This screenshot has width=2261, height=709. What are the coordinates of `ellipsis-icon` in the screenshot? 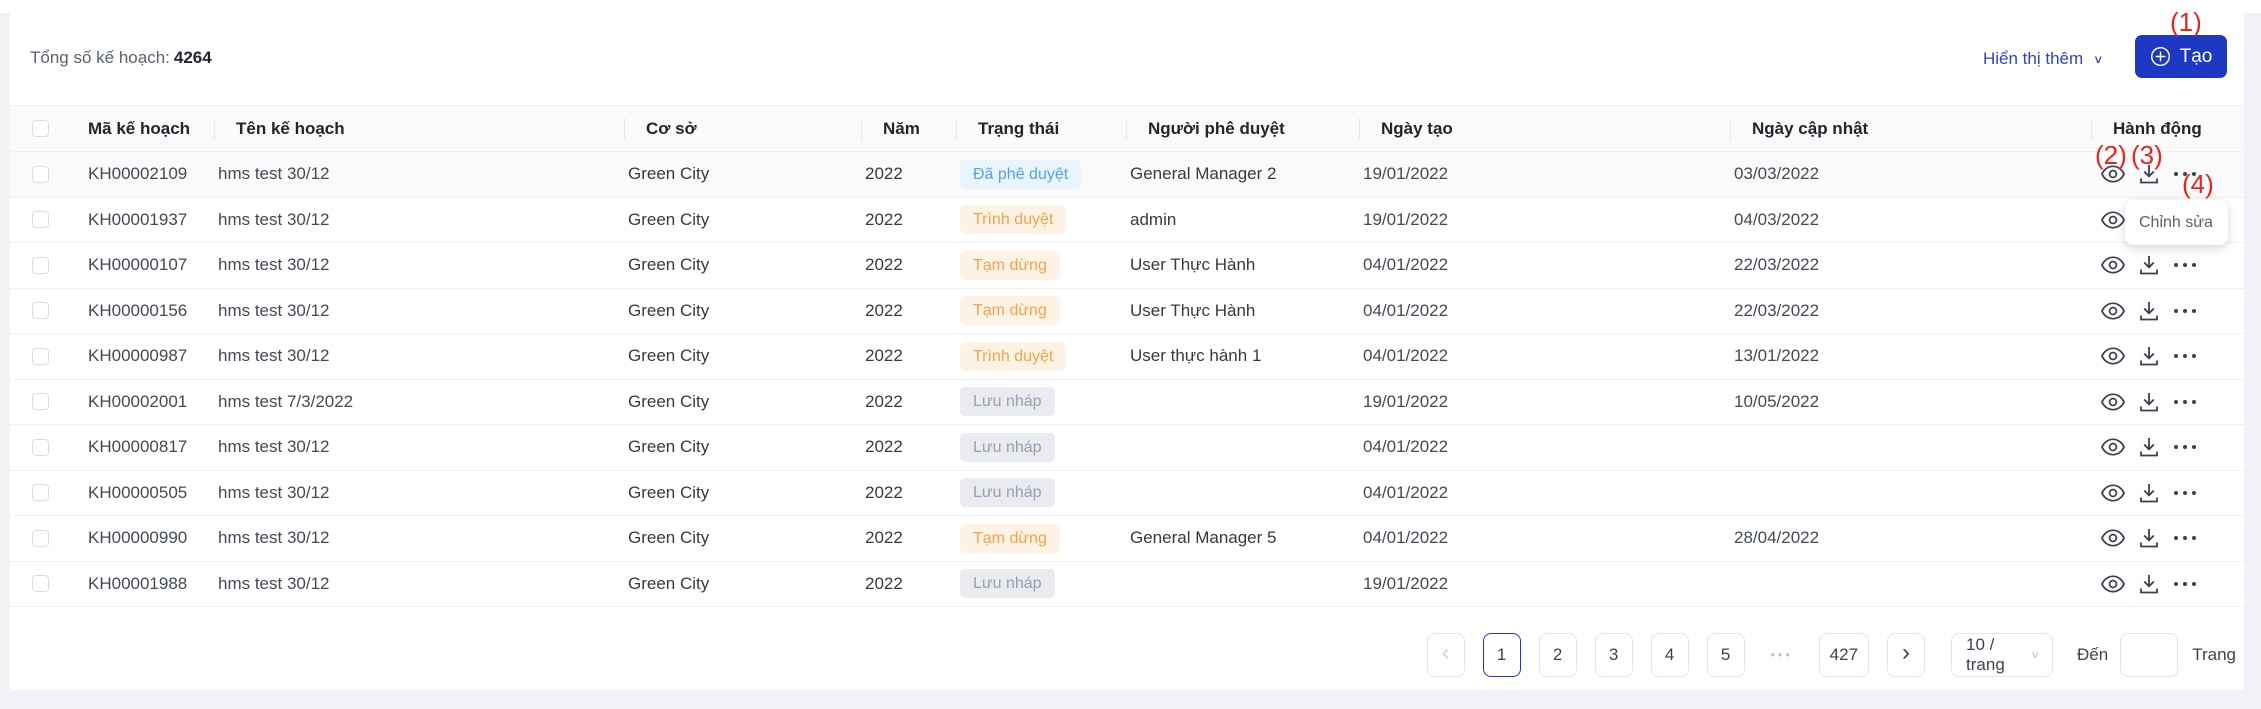 It's located at (2185, 401).